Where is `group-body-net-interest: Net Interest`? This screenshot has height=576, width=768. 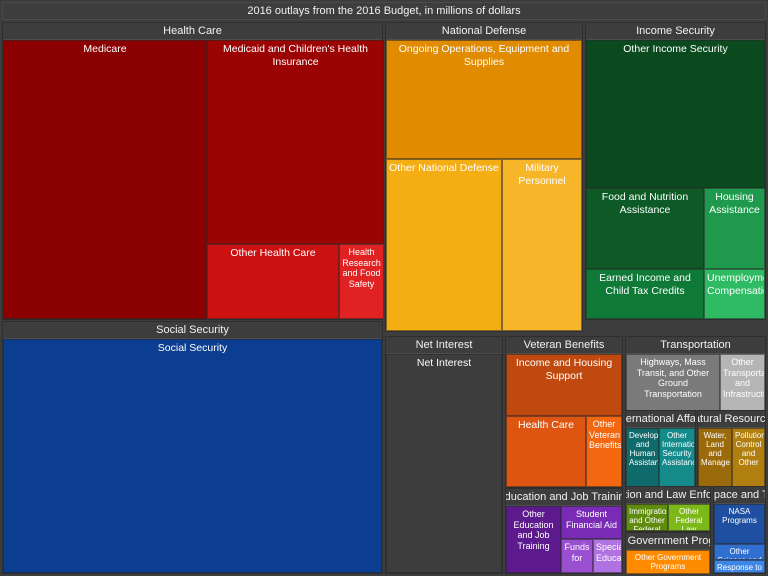
group-body-net-interest: Net Interest is located at coordinates (444, 463).